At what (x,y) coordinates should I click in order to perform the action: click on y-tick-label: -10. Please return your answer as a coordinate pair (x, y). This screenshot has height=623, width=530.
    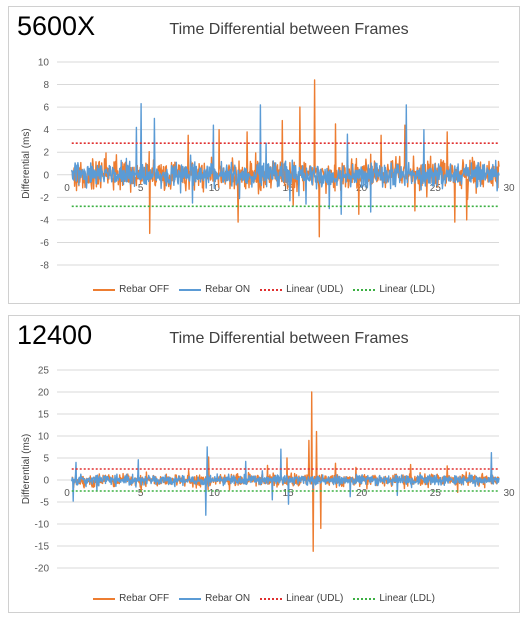
    Looking at the image, I should click on (42, 525).